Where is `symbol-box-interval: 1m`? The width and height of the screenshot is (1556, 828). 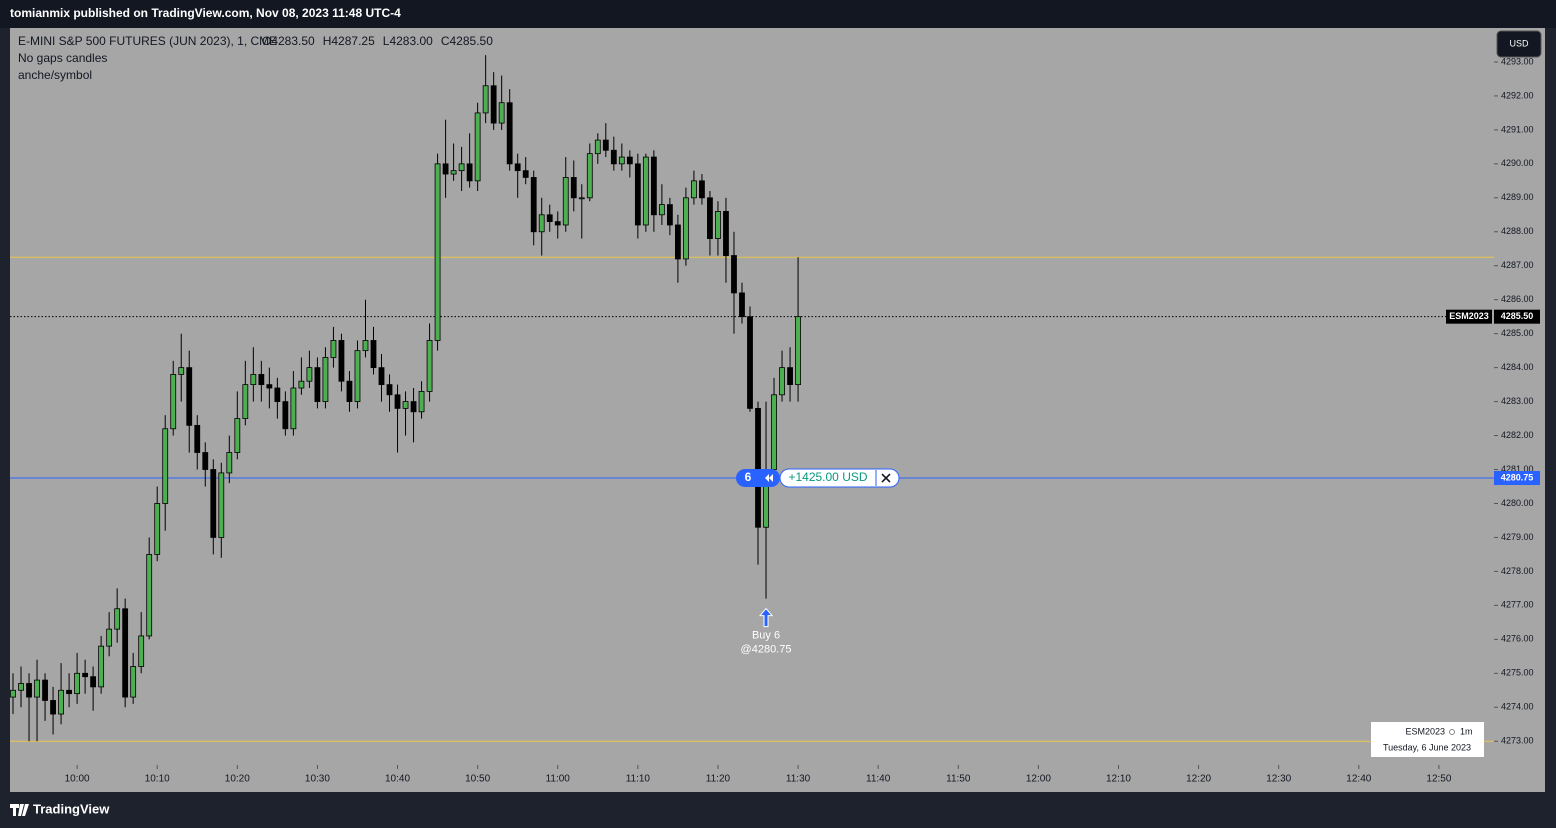
symbol-box-interval: 1m is located at coordinates (1466, 731).